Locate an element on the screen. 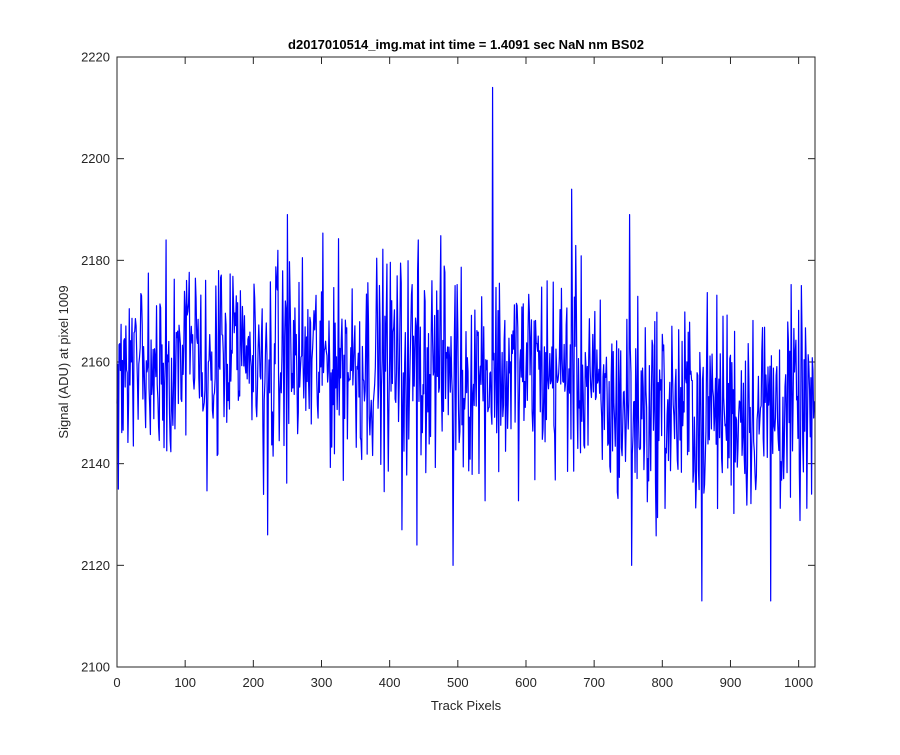 The image size is (900, 755). x-tick-label: 700 is located at coordinates (594, 682).